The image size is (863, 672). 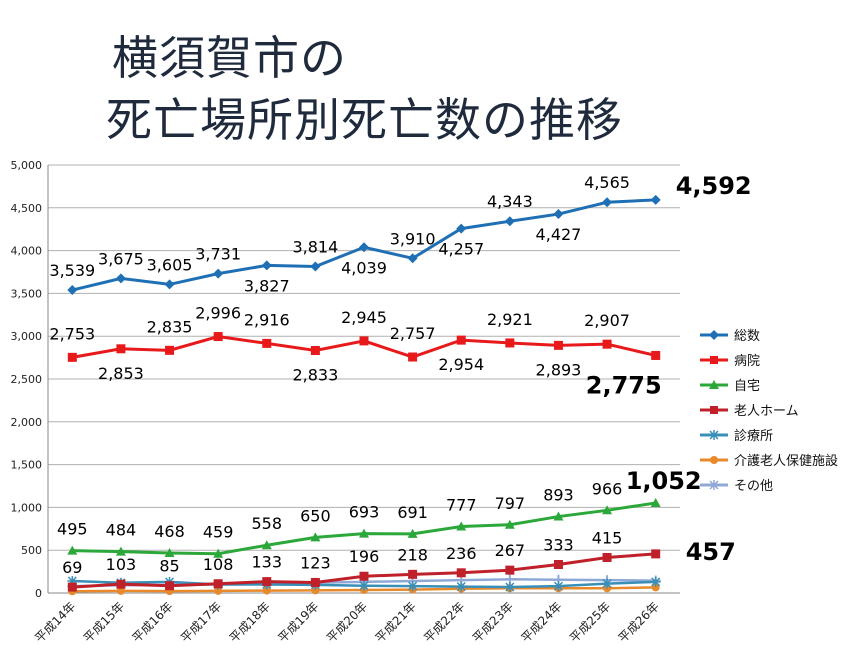 What do you see at coordinates (396, 622) in the screenshot?
I see `x-tick-label: 平成21年` at bounding box center [396, 622].